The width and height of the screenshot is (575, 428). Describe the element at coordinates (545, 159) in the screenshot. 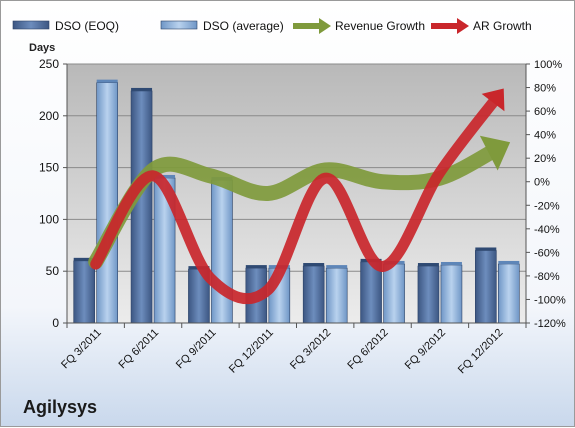

I see `y2-tick-label: 20%` at that location.